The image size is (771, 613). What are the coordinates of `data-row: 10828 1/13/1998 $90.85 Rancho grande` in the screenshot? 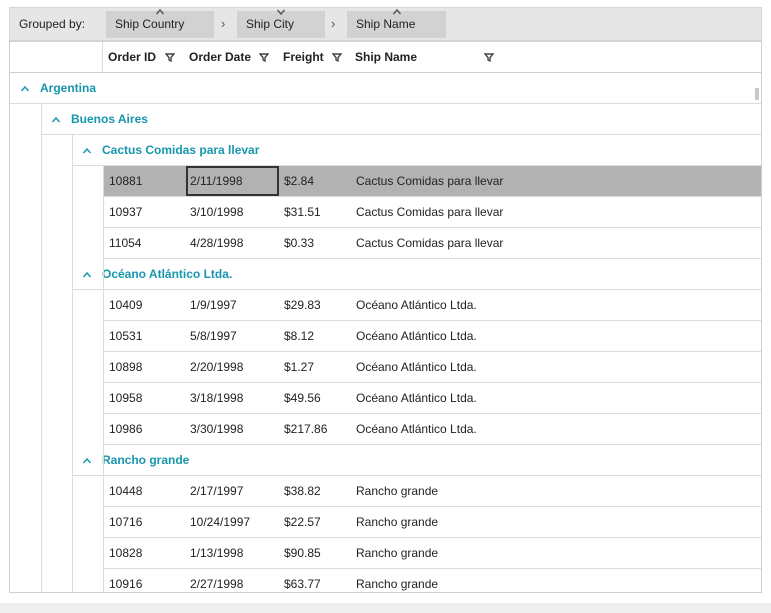 It's located at (432, 553).